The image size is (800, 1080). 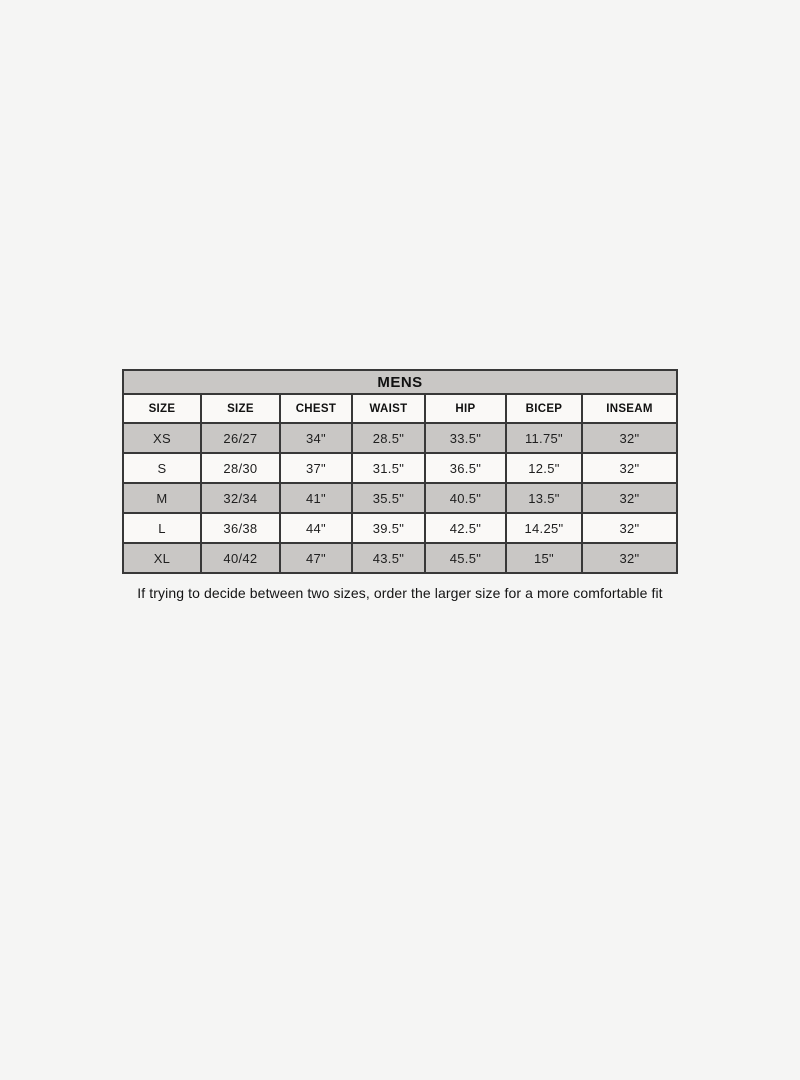 I want to click on cell-l-waist: 39.5", so click(x=388, y=528).